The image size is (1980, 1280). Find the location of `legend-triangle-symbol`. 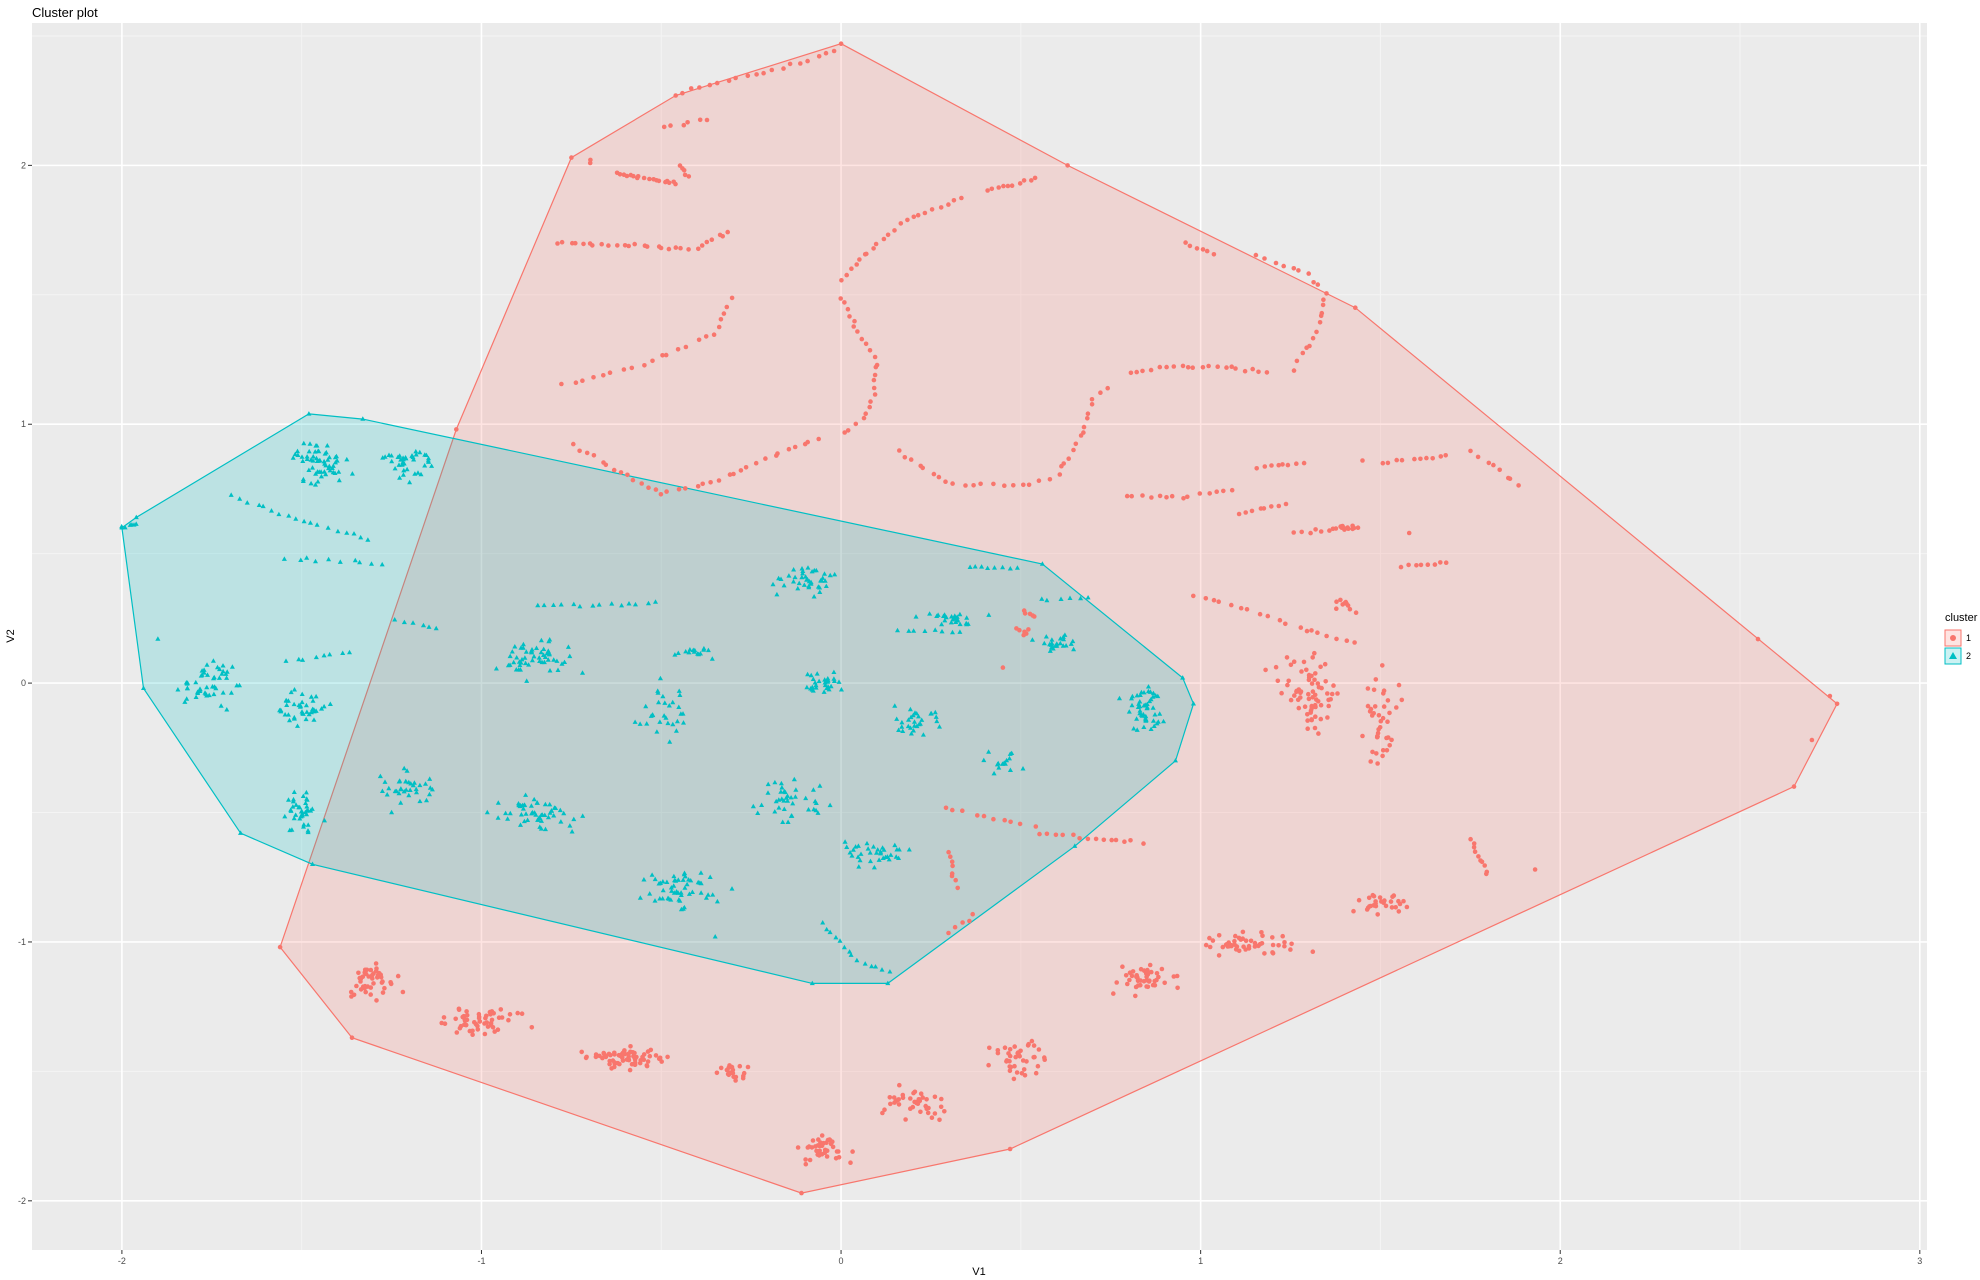

legend-triangle-symbol is located at coordinates (1953, 655).